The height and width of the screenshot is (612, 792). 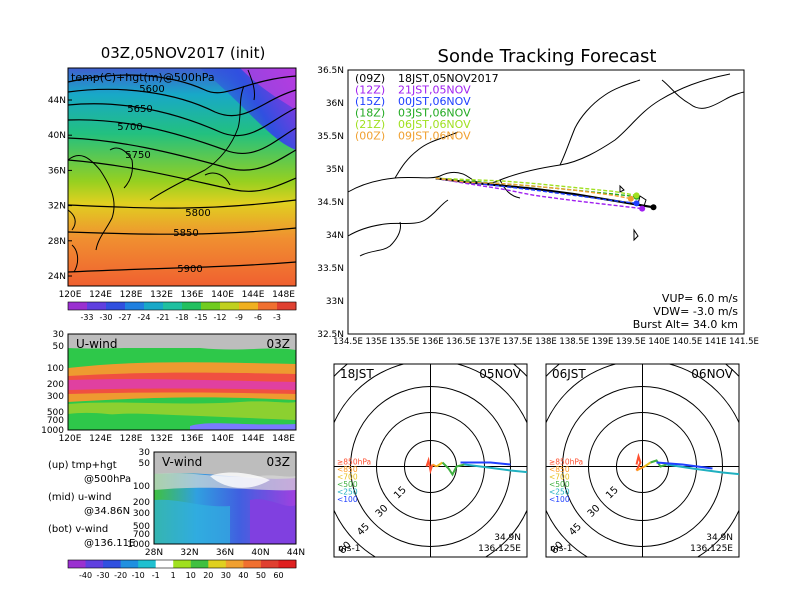 I want to click on lon-tick-label: 137.5E, so click(x=518, y=342).